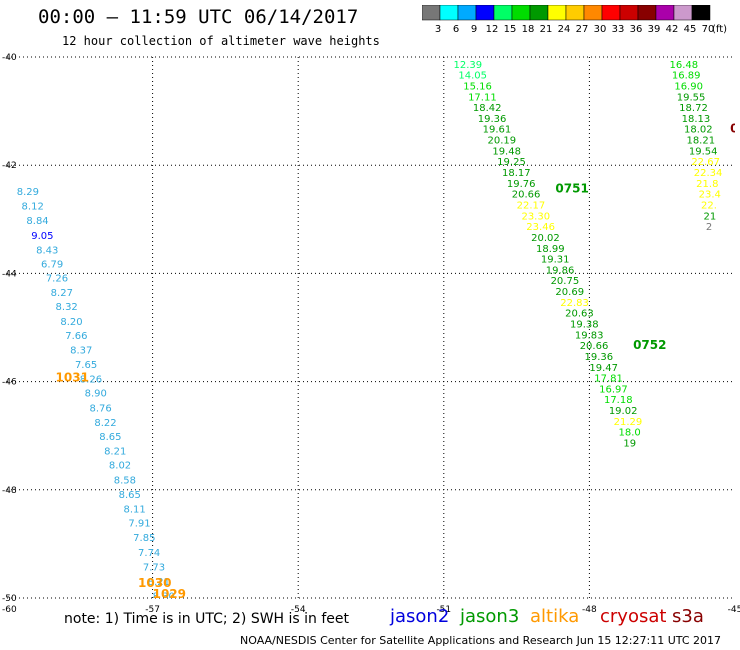  Describe the element at coordinates (86, 365) in the screenshot. I see `swh-value-label: 7.65` at that location.